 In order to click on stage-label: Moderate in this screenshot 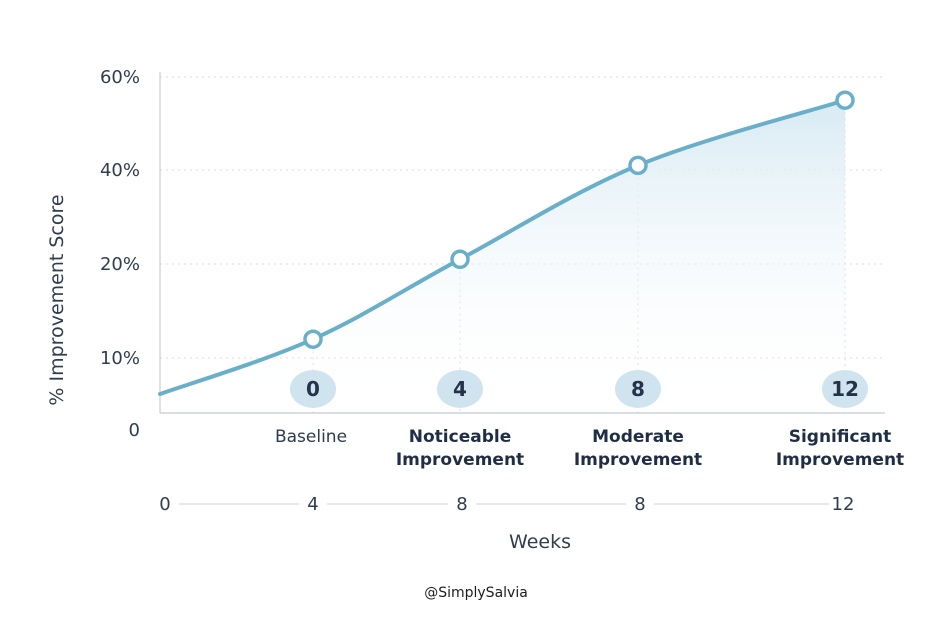, I will do `click(638, 437)`.